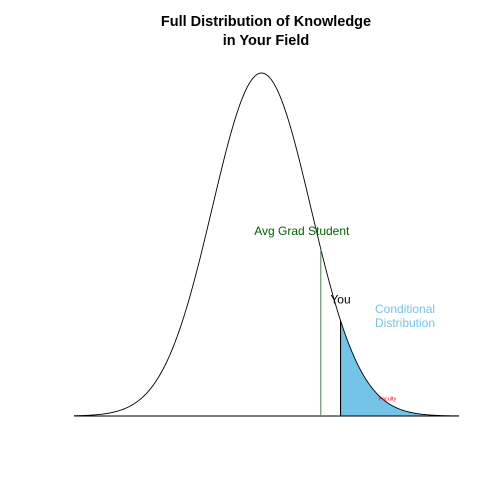  What do you see at coordinates (302, 231) in the screenshot?
I see `avg-grad-student-label: Avg Grad Student` at bounding box center [302, 231].